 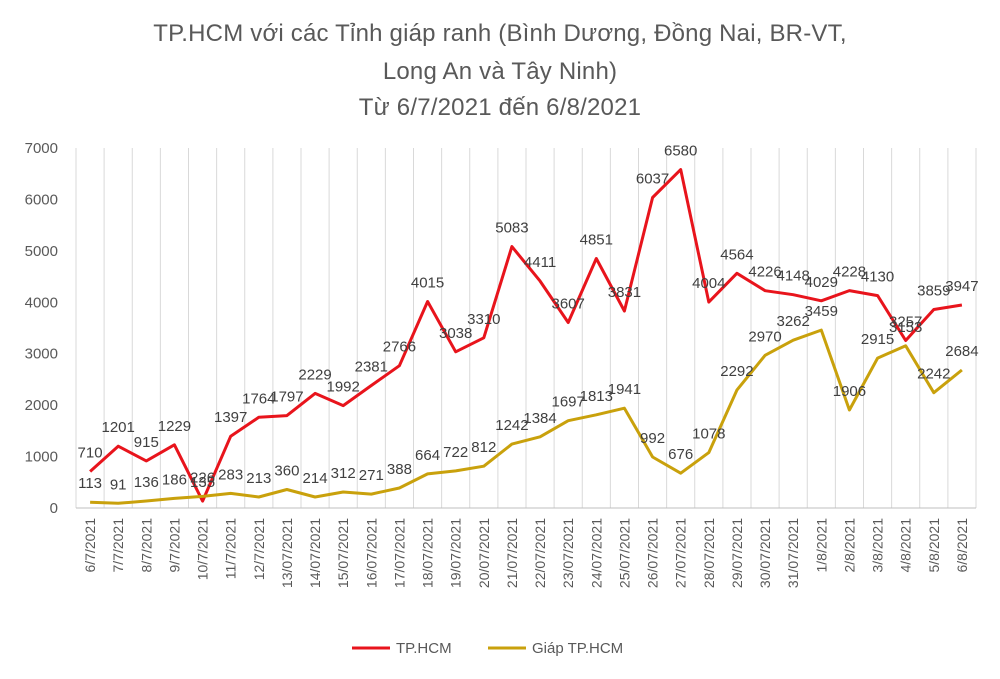 What do you see at coordinates (737, 553) in the screenshot?
I see `x-tick-label: 29/07/2021` at bounding box center [737, 553].